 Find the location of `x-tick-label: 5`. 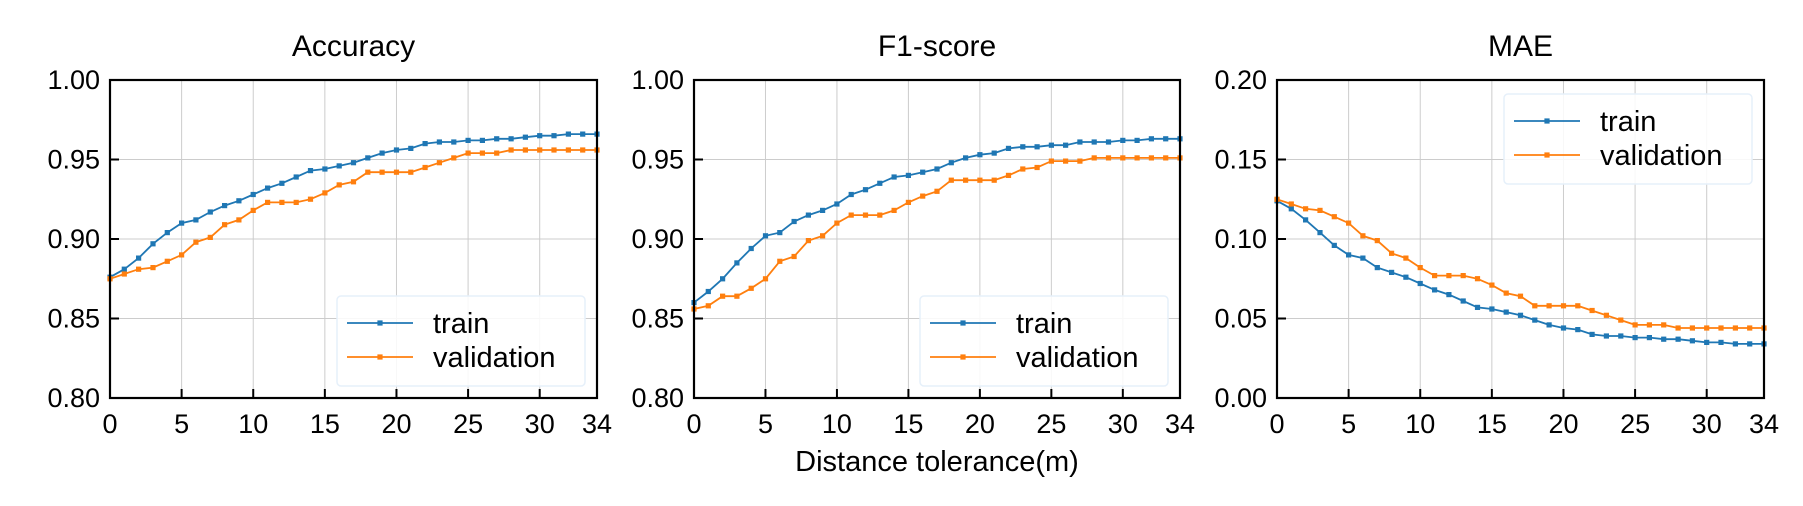

x-tick-label: 5 is located at coordinates (1348, 424).